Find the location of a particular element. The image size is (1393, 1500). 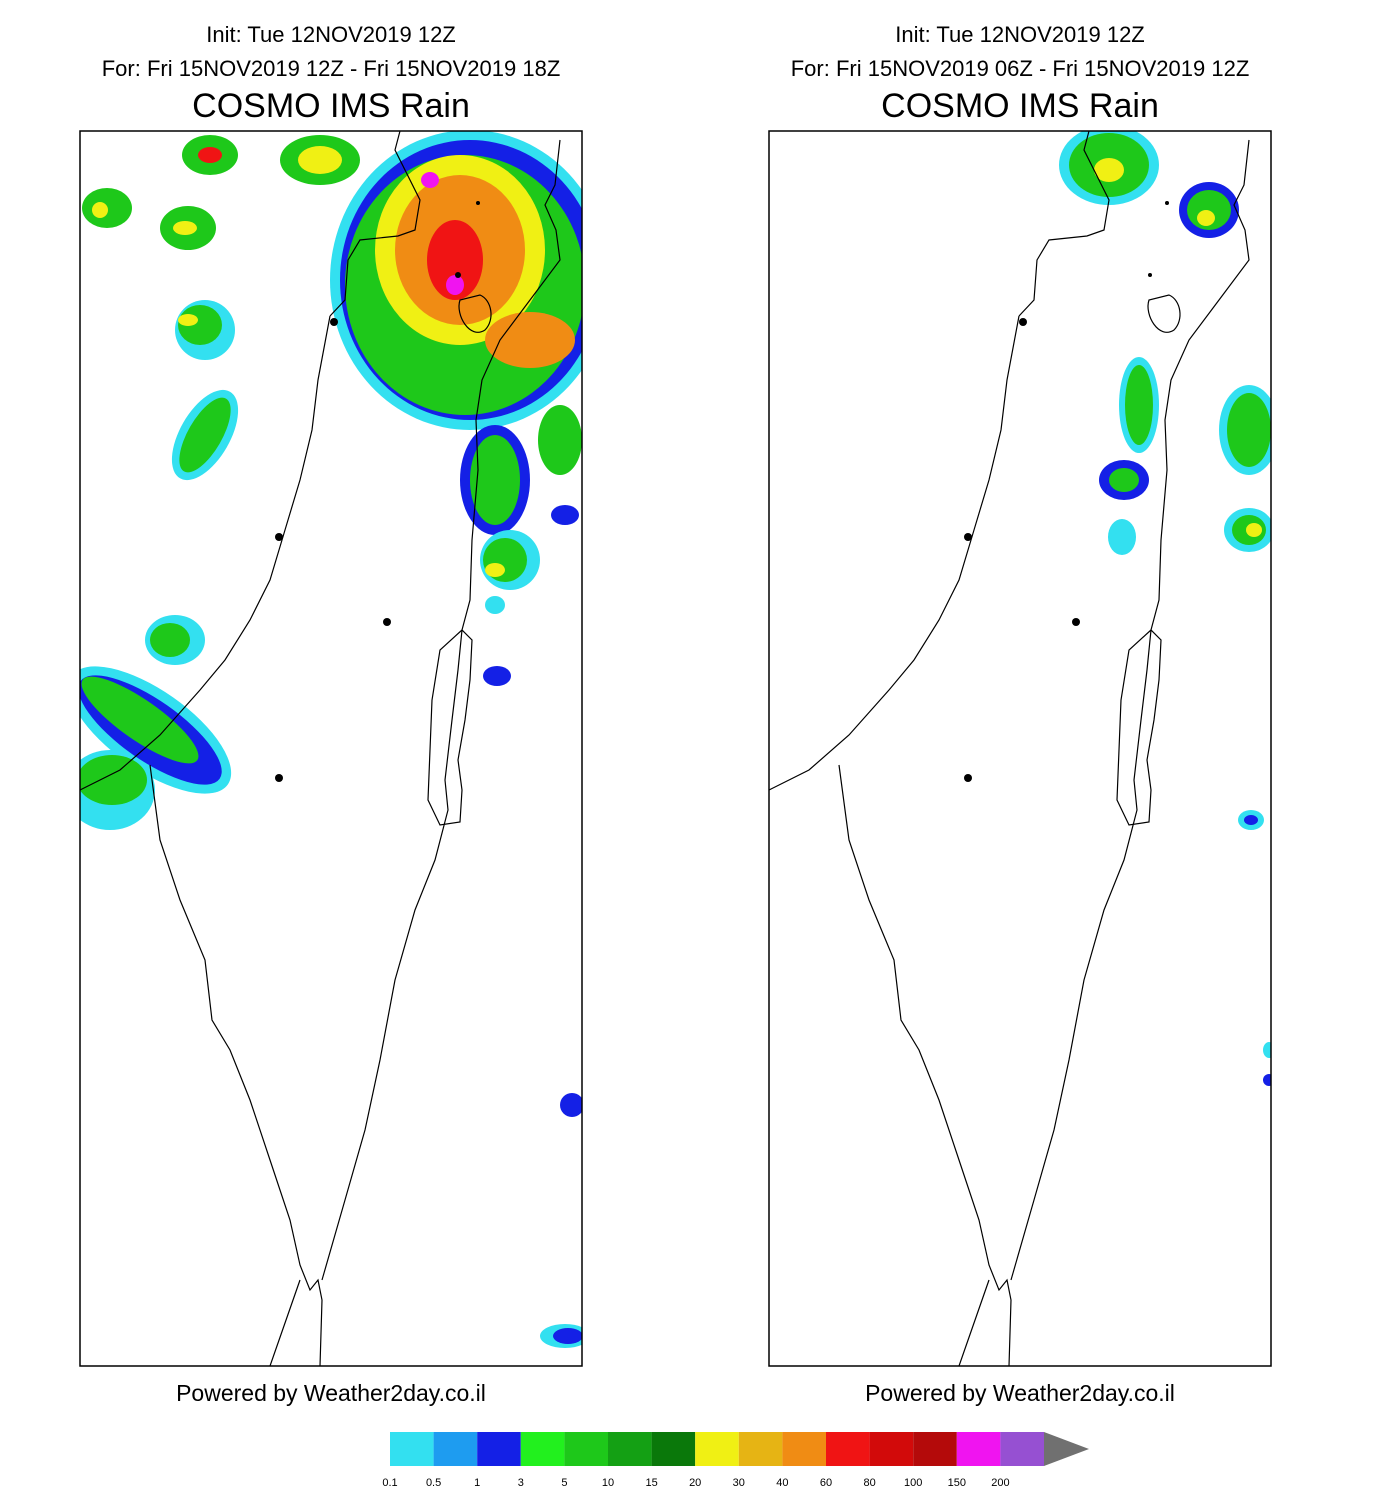

color-legend: 0.1 0.5 1 3 5 10 15 20 30 40 60 80 100 150 200 is located at coordinates (735, 1460).